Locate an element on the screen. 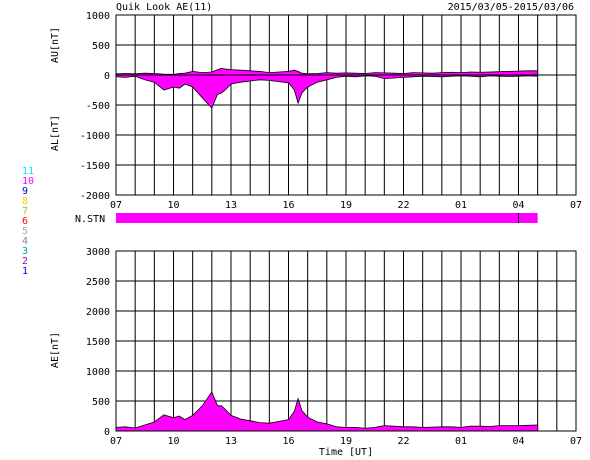 The width and height of the screenshot is (590, 460). legend-station-6: 6 is located at coordinates (25, 221).